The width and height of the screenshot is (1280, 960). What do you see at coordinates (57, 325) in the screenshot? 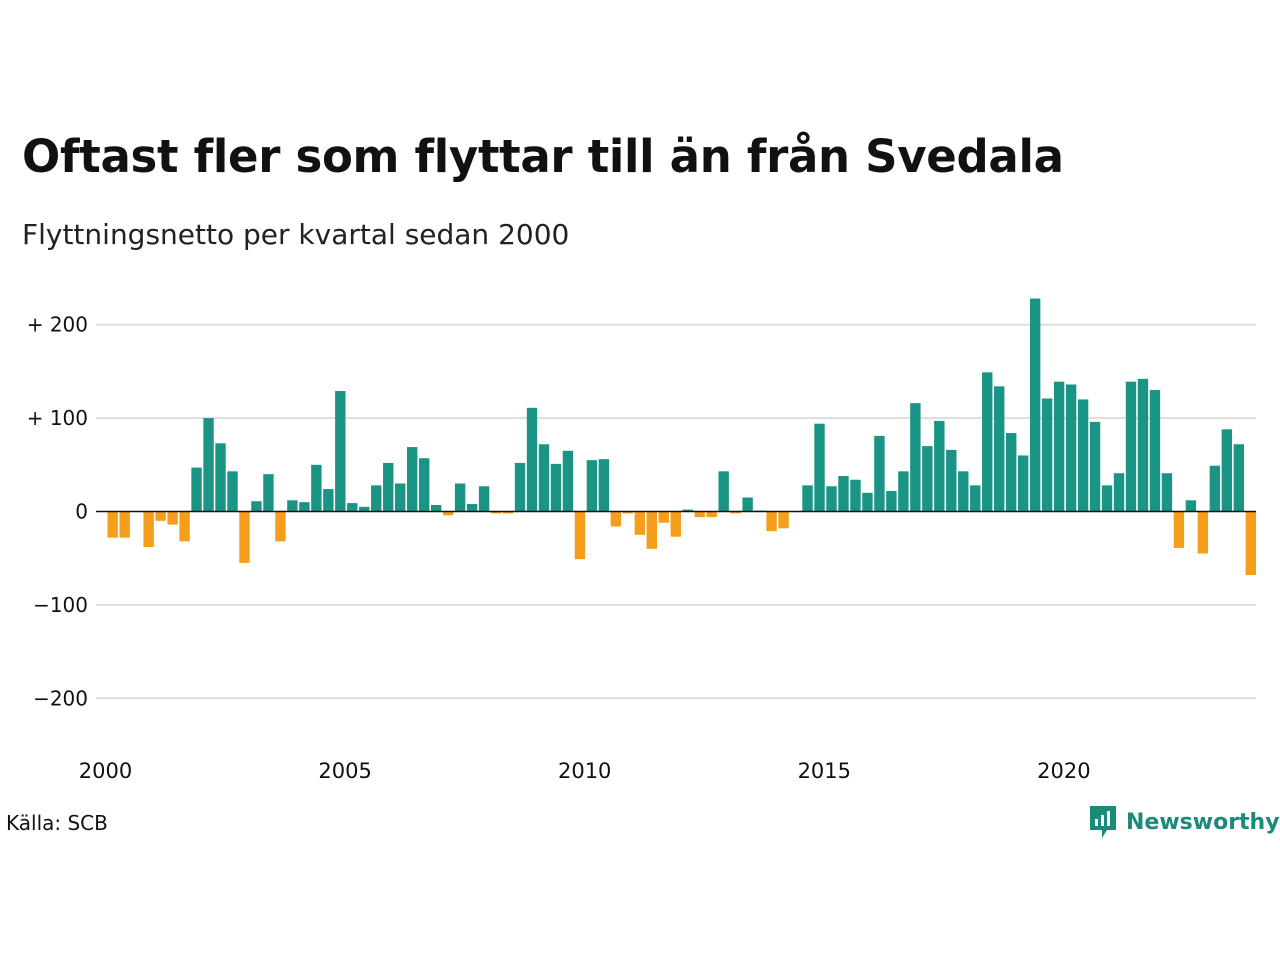
I see `y-tick-label: + 200` at bounding box center [57, 325].